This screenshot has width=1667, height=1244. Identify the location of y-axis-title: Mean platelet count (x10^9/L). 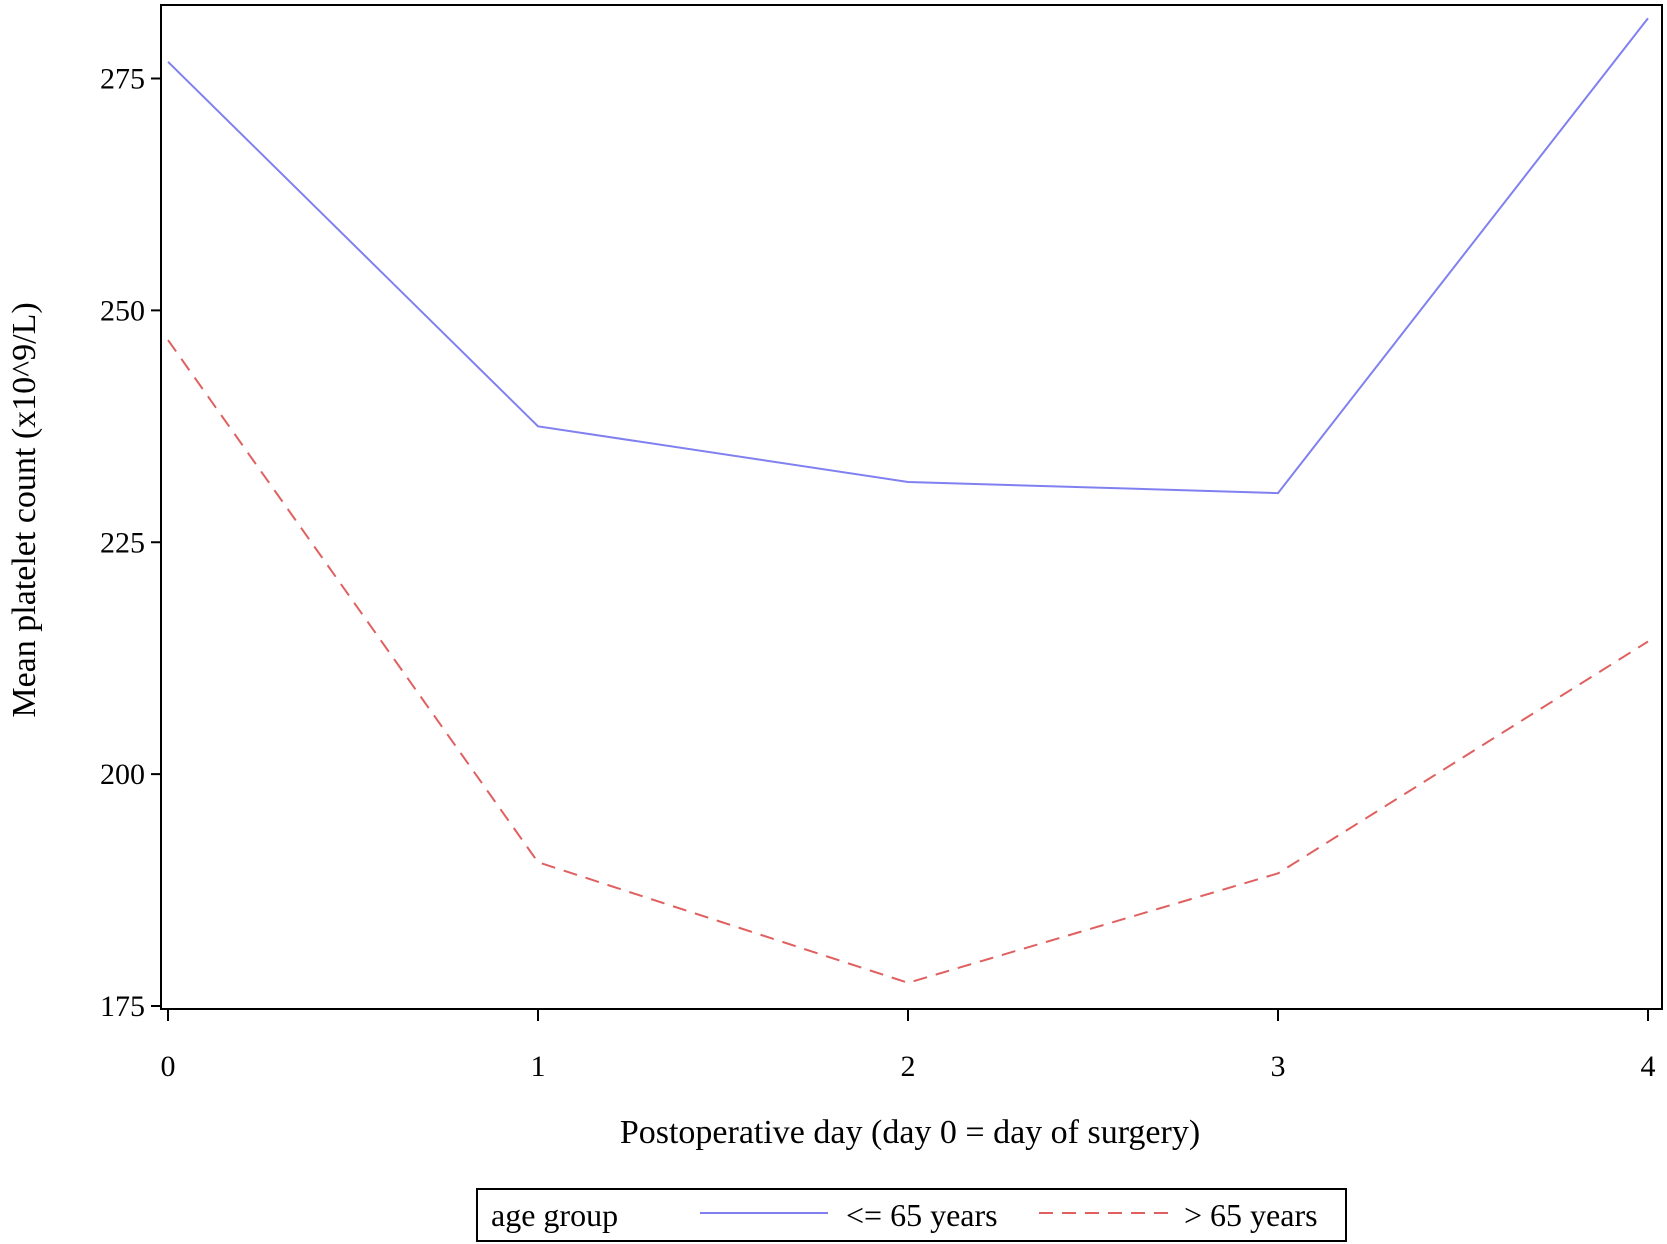
(24, 509).